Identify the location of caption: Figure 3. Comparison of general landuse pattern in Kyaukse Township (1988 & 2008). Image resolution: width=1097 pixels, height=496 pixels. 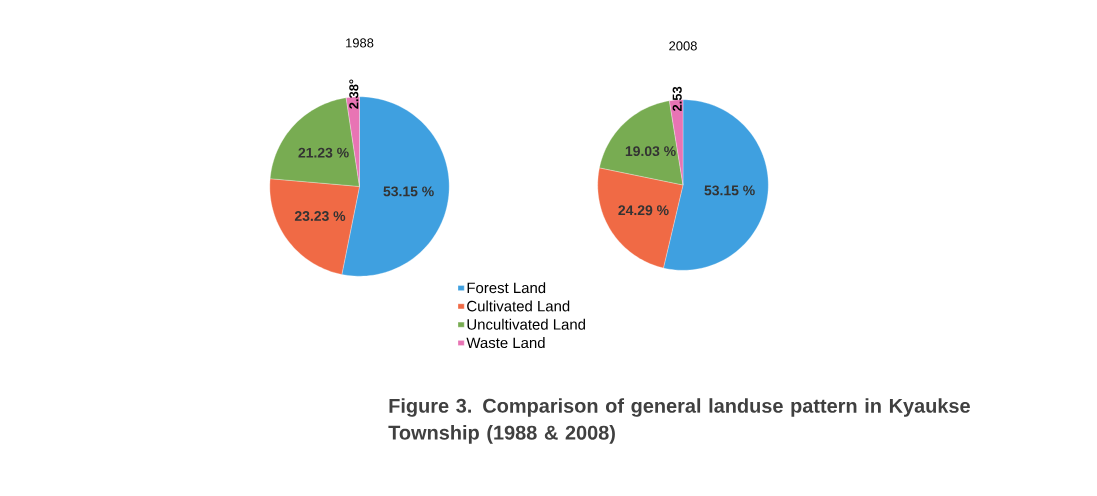
(679, 421).